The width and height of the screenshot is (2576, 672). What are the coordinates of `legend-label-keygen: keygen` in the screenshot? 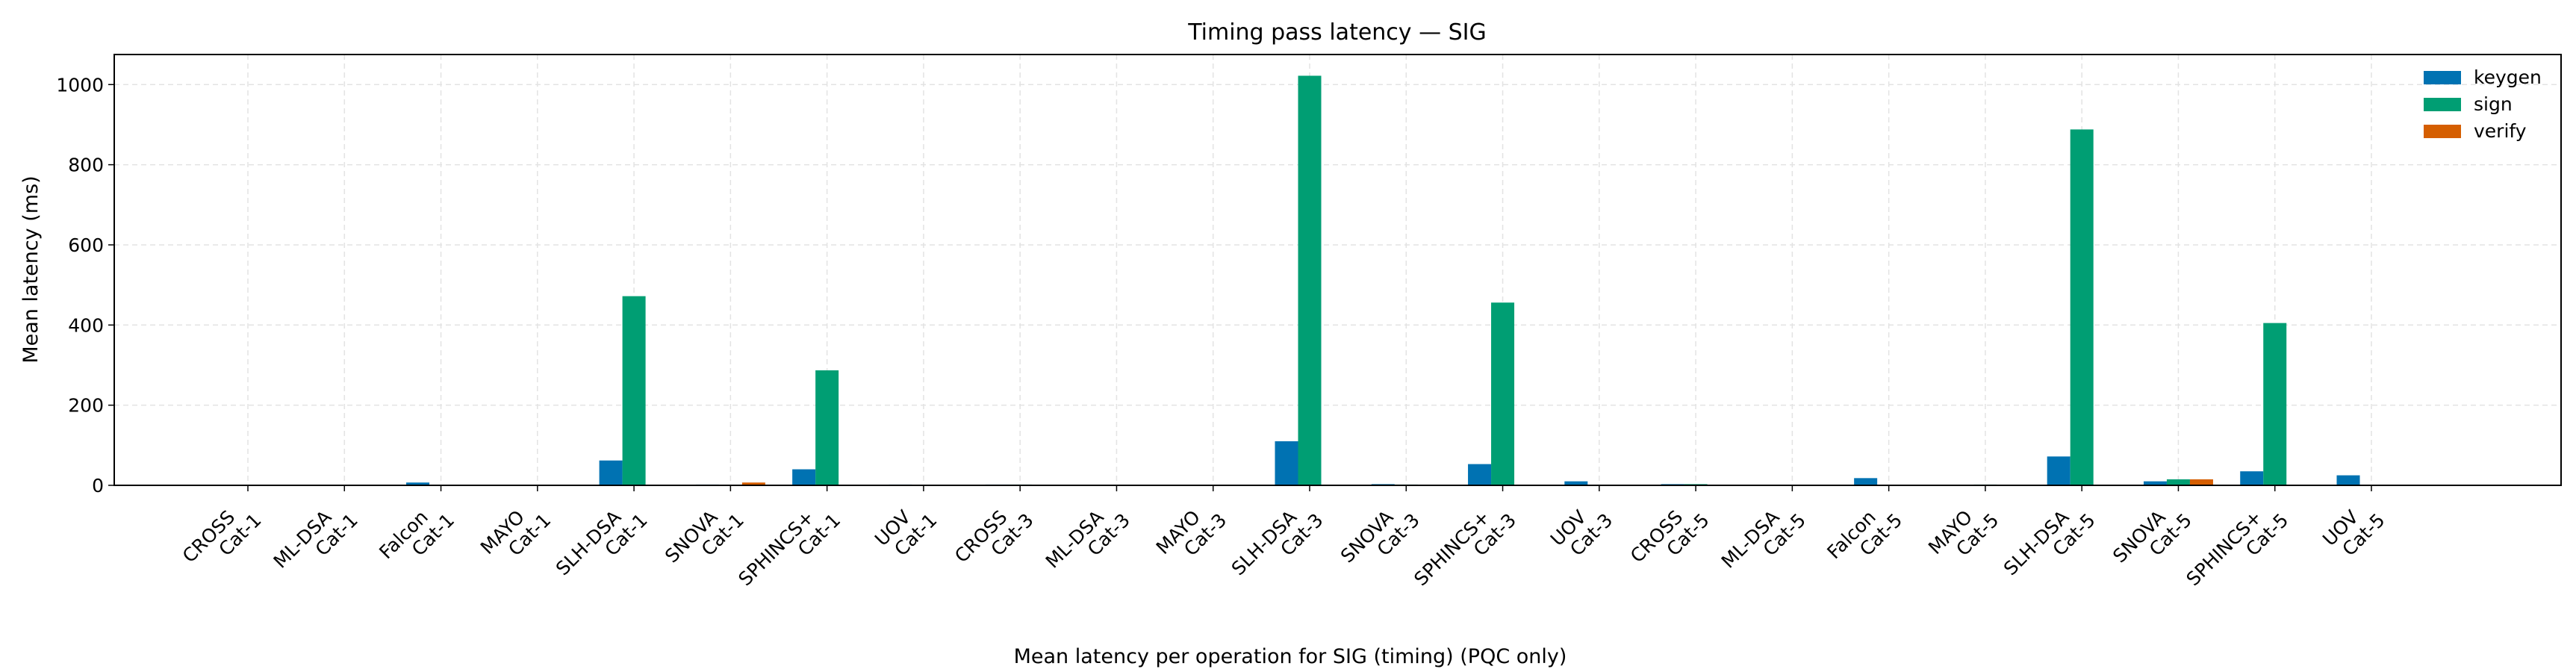 It's located at (2508, 77).